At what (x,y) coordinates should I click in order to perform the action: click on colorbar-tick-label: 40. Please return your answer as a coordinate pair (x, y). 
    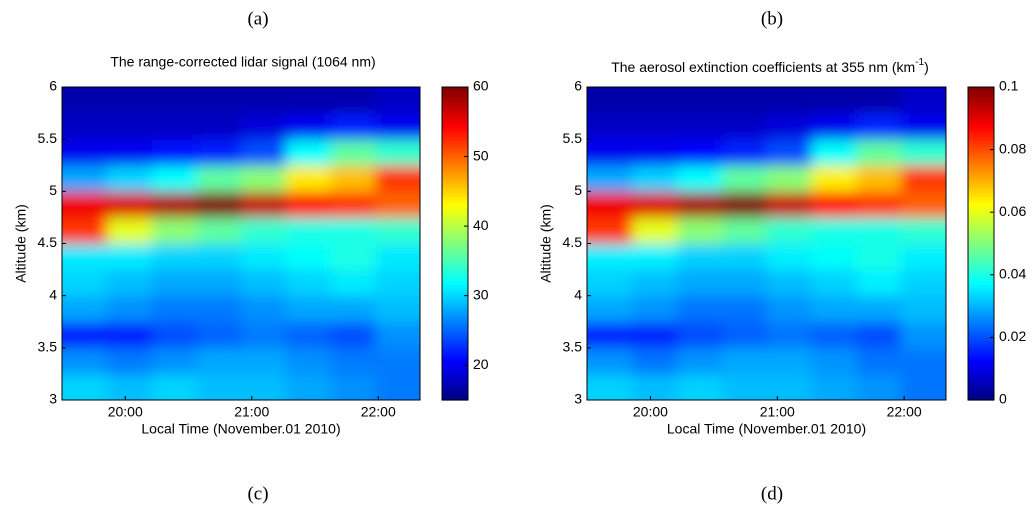
    Looking at the image, I should click on (481, 225).